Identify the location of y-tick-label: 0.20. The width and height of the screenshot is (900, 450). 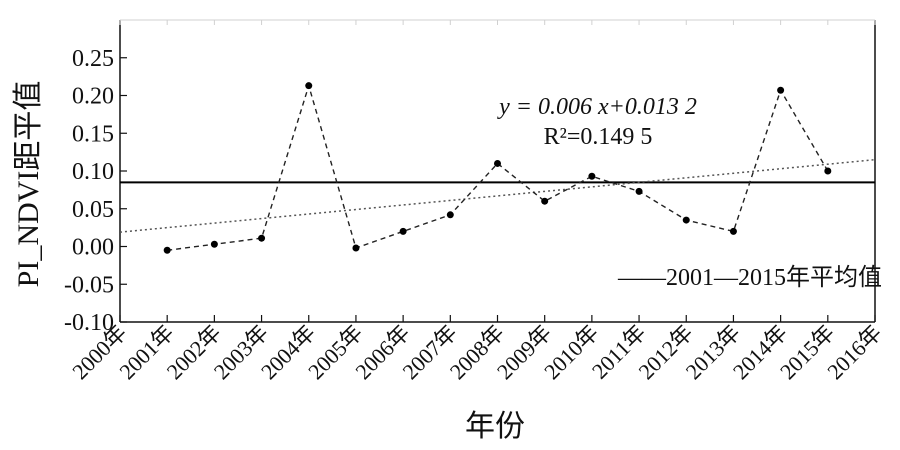
(93, 97).